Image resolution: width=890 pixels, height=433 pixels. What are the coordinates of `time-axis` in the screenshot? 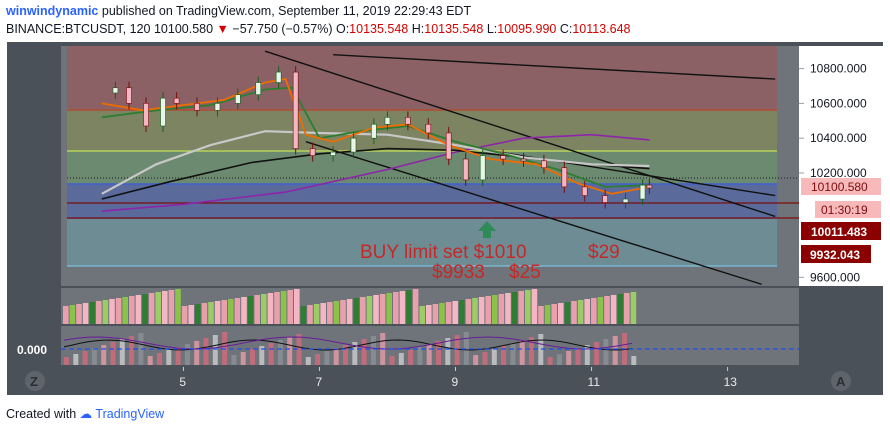 It's located at (430, 380).